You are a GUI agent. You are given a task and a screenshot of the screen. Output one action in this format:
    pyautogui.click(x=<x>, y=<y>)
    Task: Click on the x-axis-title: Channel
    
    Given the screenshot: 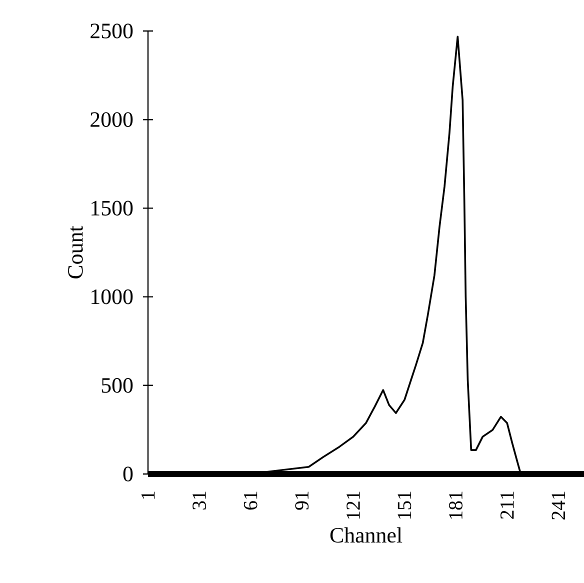 What is the action you would take?
    pyautogui.click(x=366, y=535)
    